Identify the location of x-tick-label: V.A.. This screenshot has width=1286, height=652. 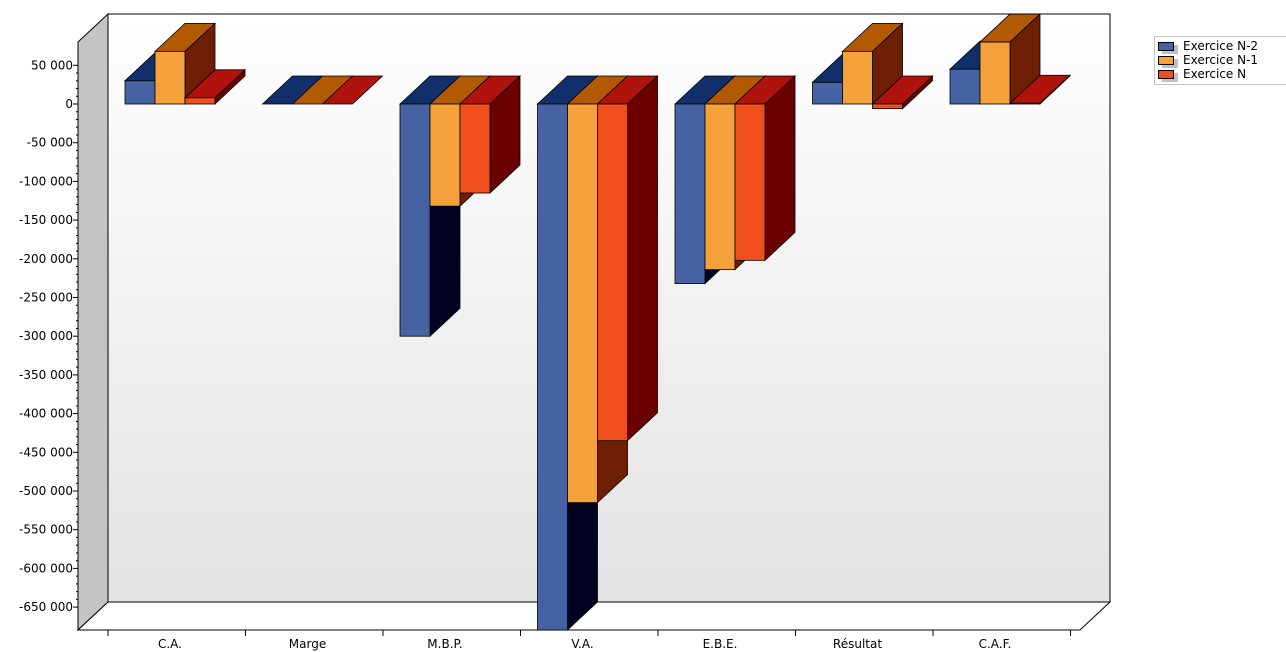
(582, 644).